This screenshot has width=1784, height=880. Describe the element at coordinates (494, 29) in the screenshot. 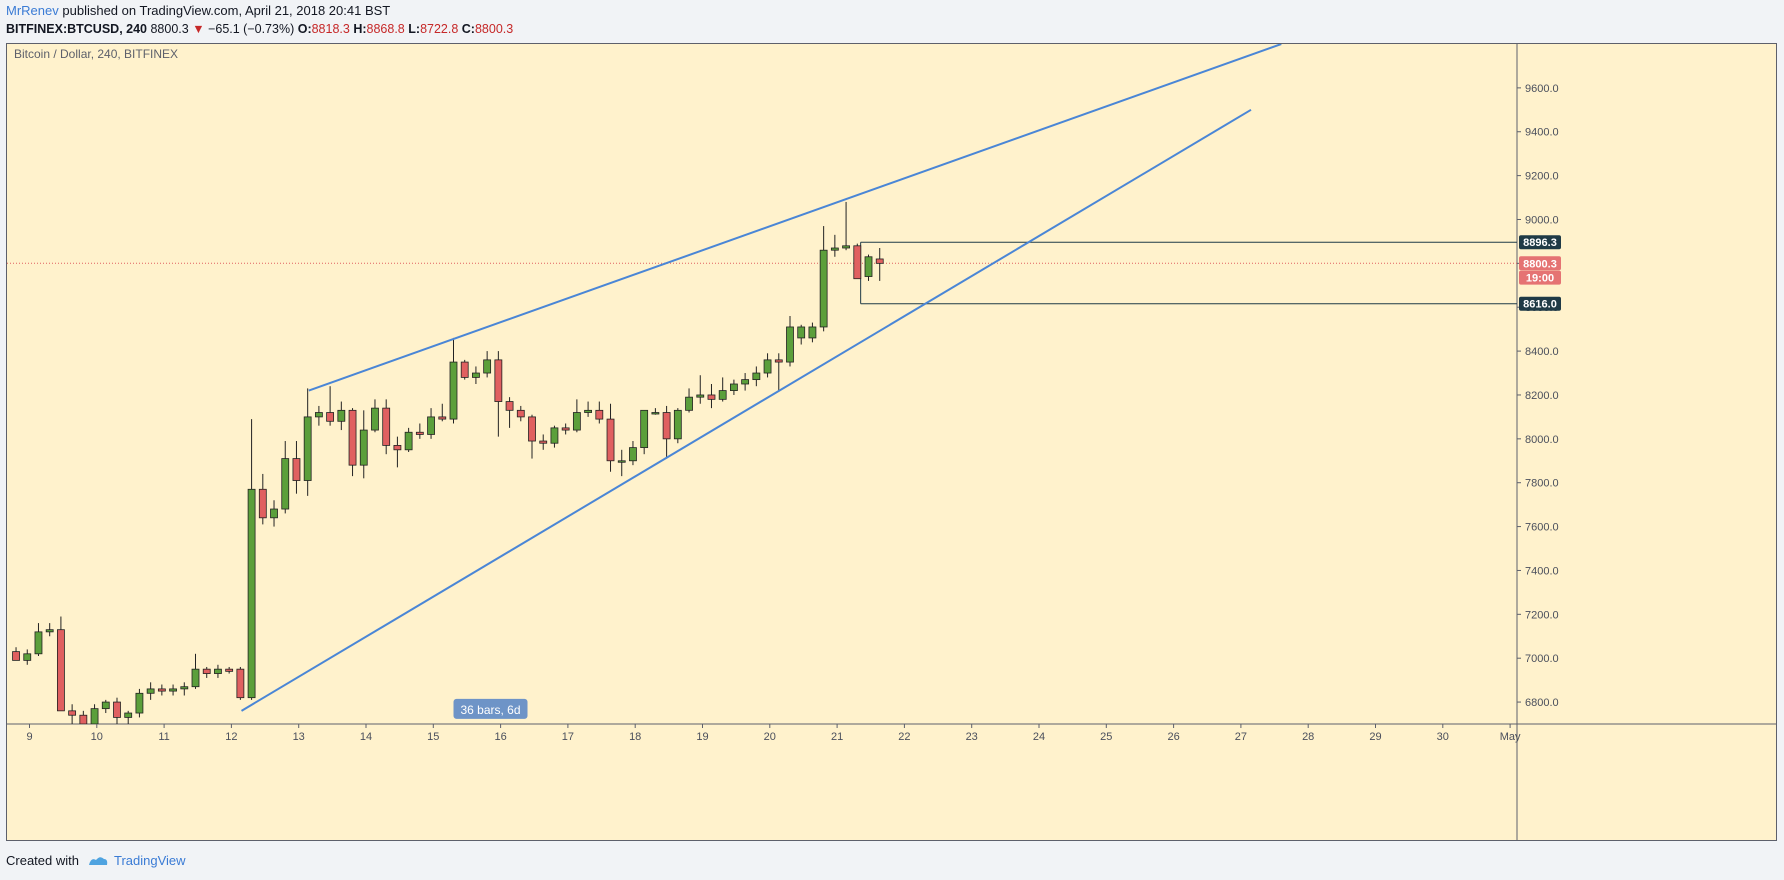

I see `close-value: 8800.3` at that location.